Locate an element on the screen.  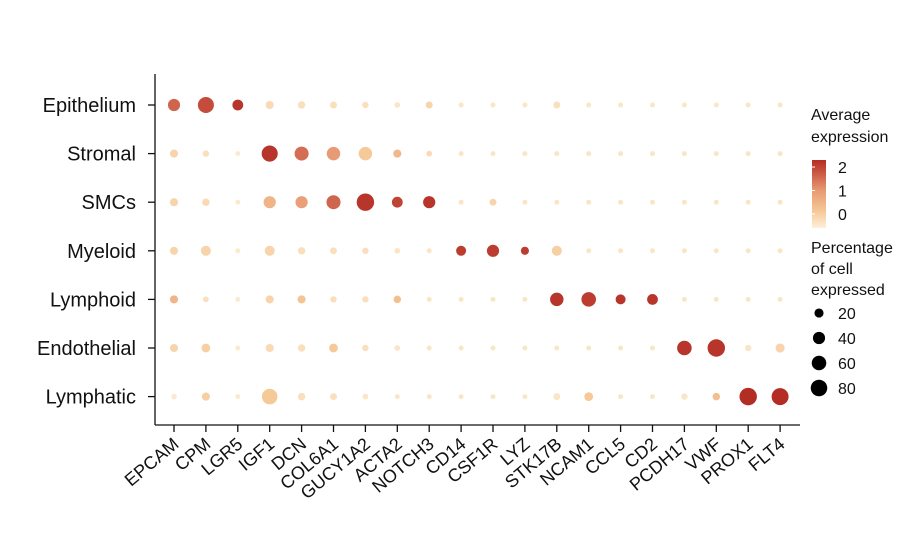
row-label: Lymphatic is located at coordinates (91, 398).